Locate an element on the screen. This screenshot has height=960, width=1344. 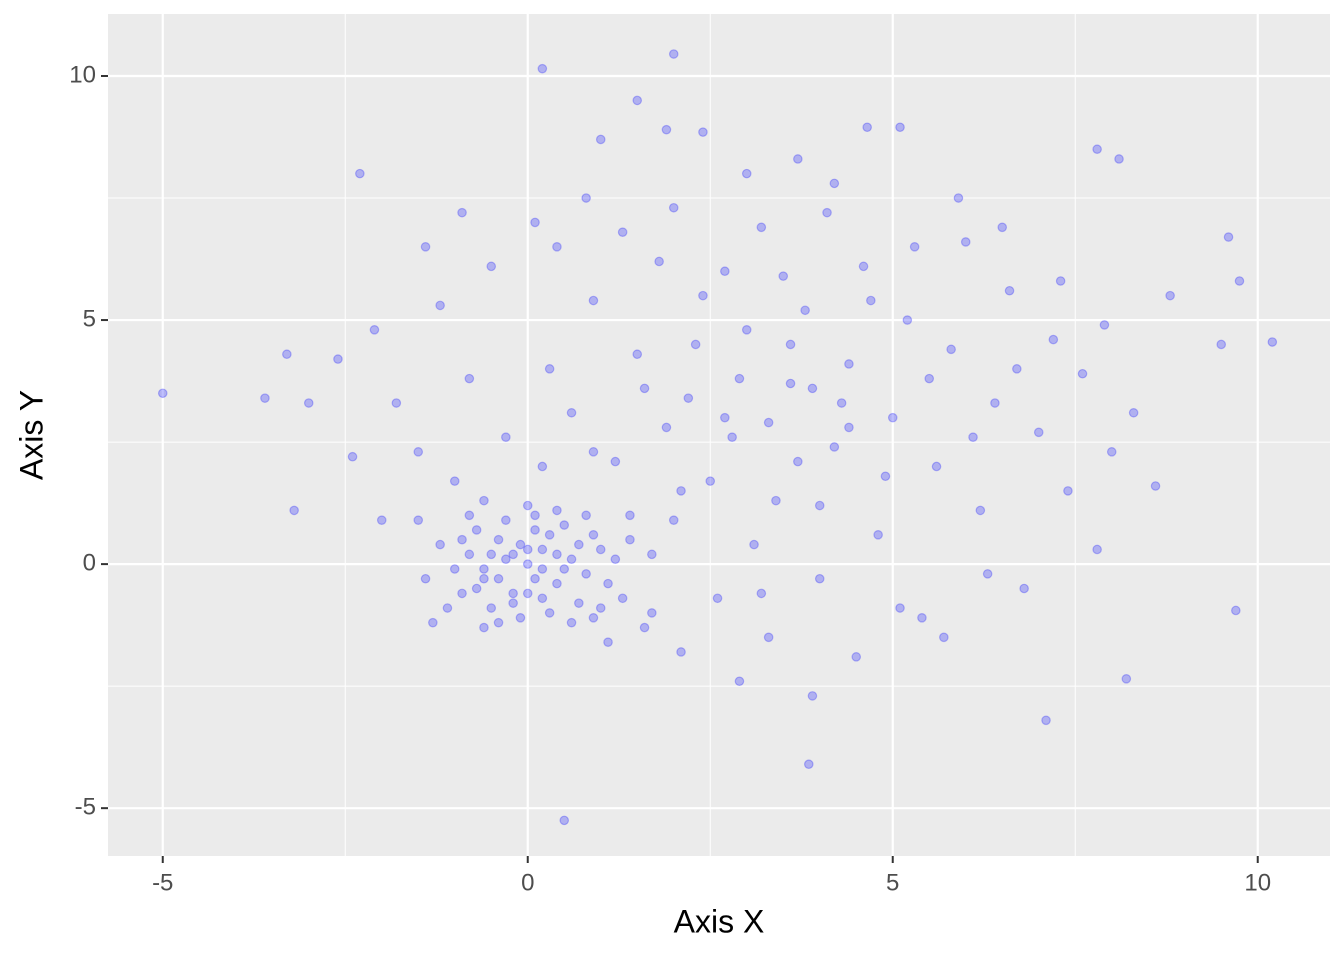
x-tick-label: -5 is located at coordinates (162, 882).